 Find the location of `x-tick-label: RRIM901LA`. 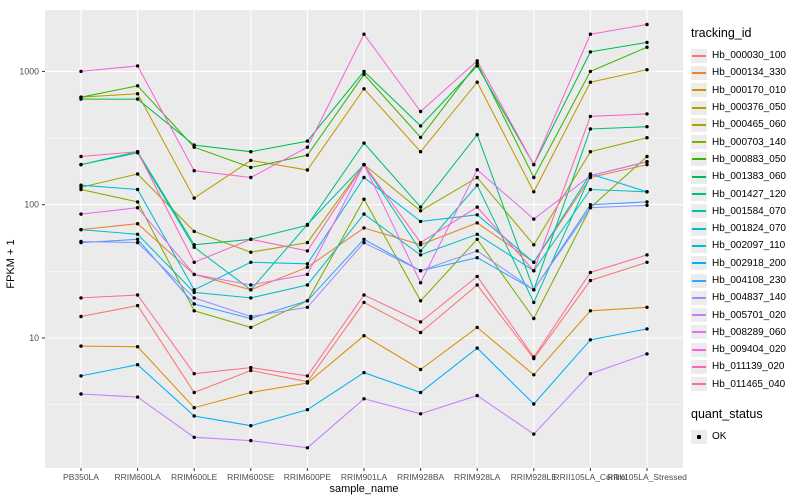

x-tick-label: RRIM901LA is located at coordinates (364, 477).